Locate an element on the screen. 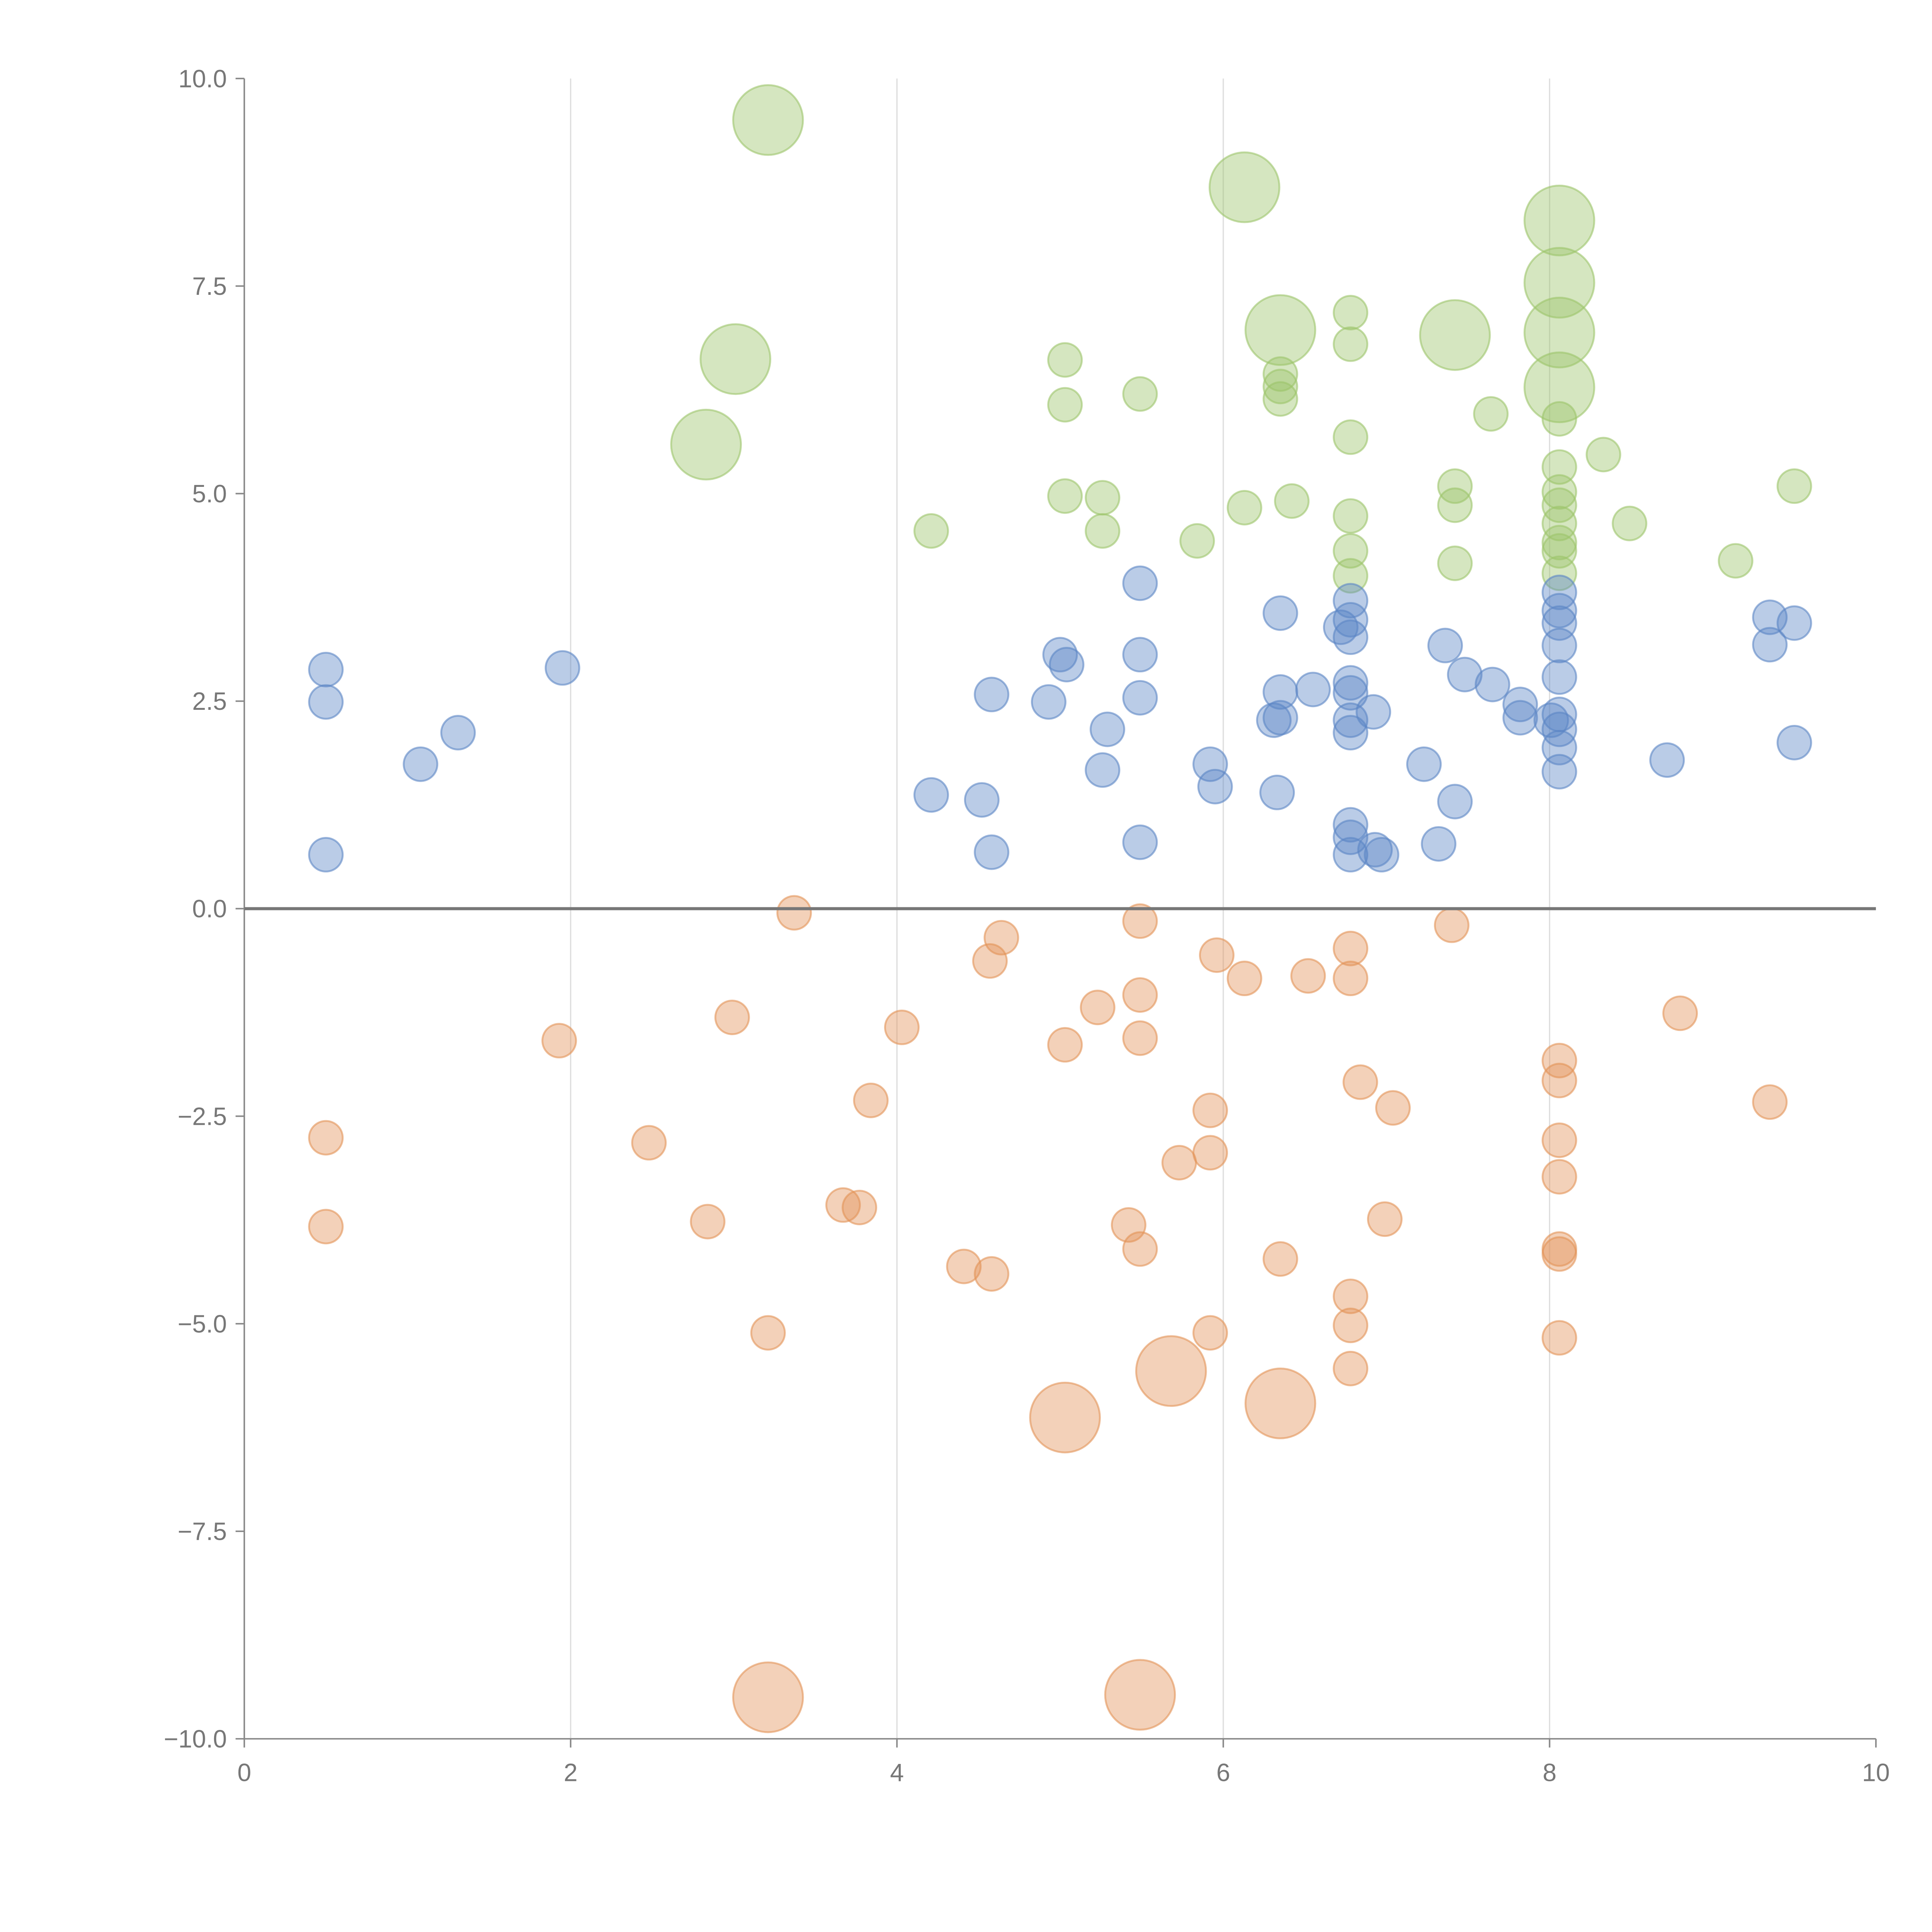  y-tick-label: −7.5 is located at coordinates (202, 1531).